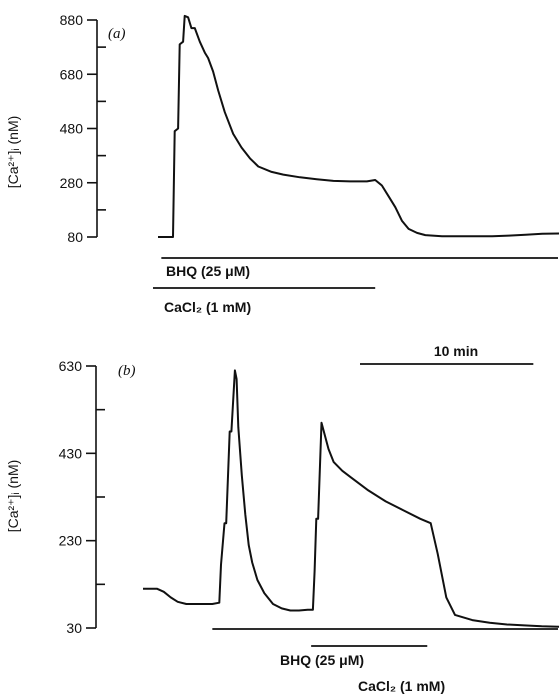 Image resolution: width=559 pixels, height=699 pixels. Describe the element at coordinates (74, 628) in the screenshot. I see `y-tick-label: 30` at that location.